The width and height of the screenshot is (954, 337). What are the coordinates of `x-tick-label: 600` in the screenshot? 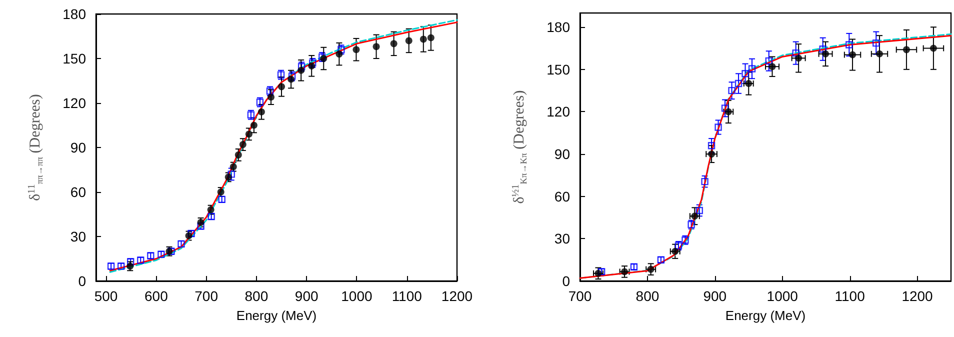 It's located at (156, 296).